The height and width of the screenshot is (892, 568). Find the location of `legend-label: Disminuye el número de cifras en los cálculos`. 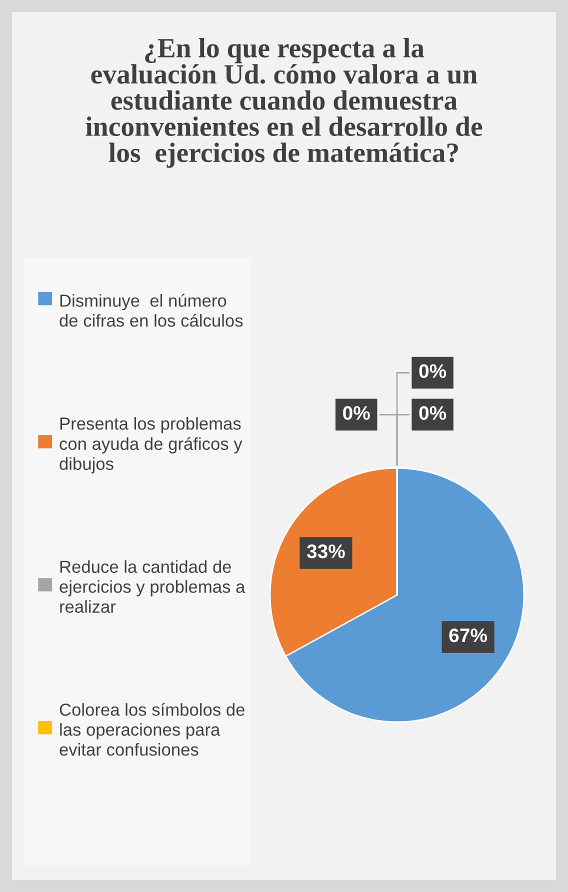

legend-label: Disminuye el número de cifras en los cálculos is located at coordinates (151, 310).